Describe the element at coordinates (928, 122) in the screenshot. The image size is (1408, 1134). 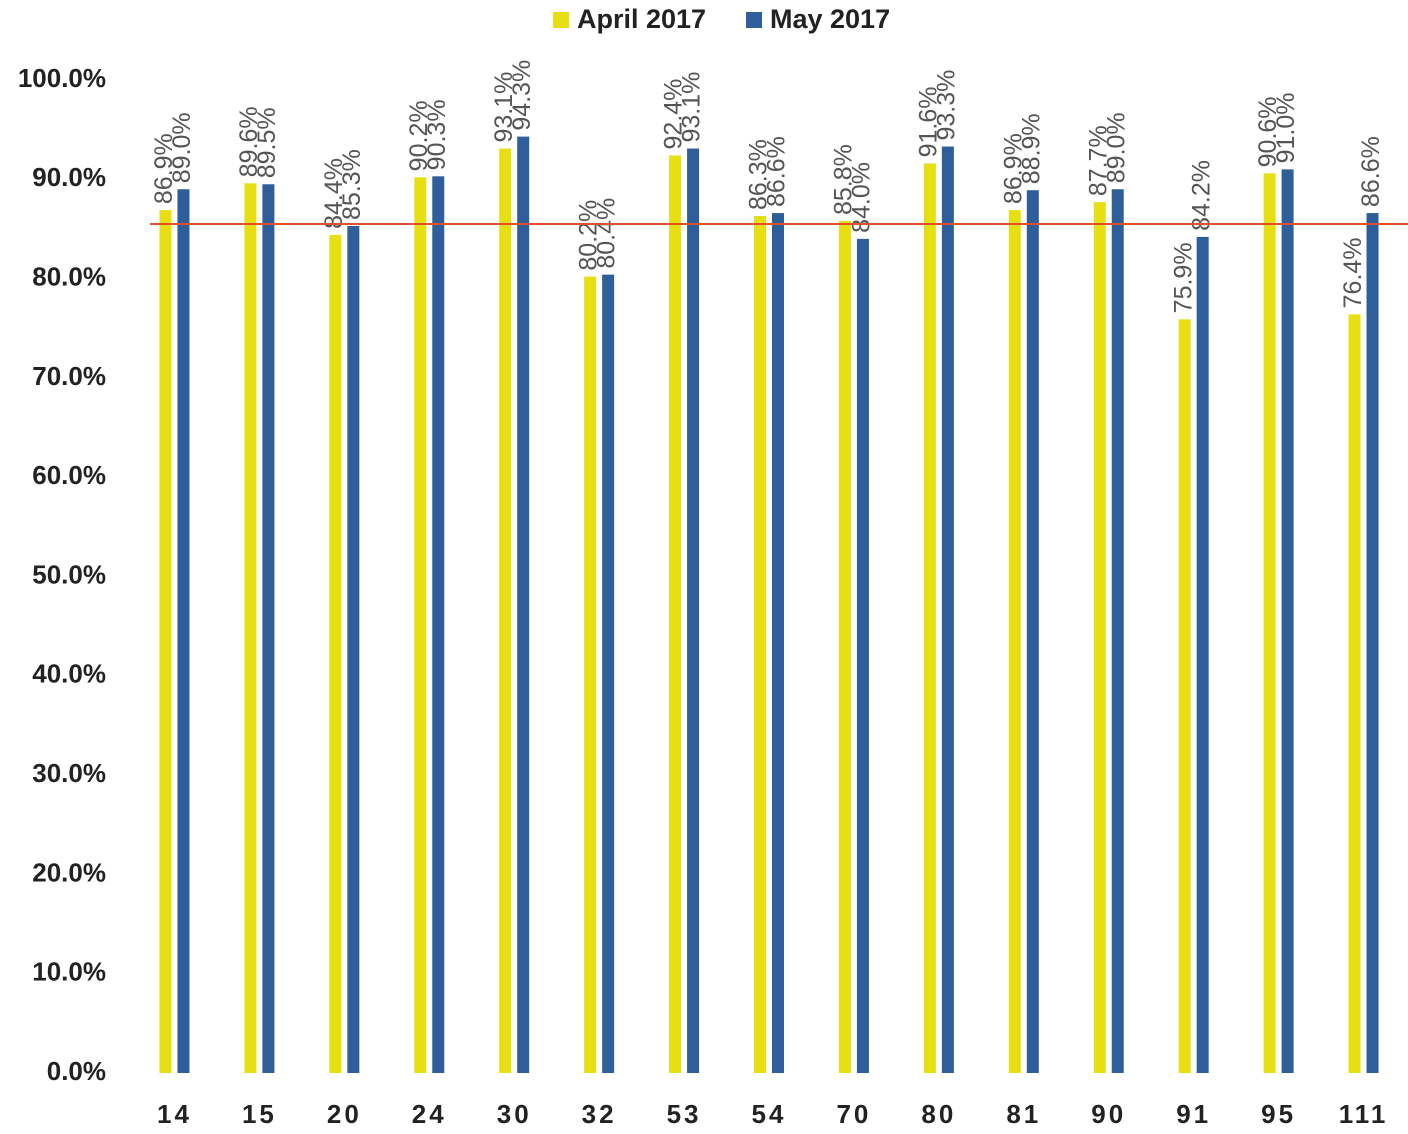
I see `value-label: 91.6%` at that location.